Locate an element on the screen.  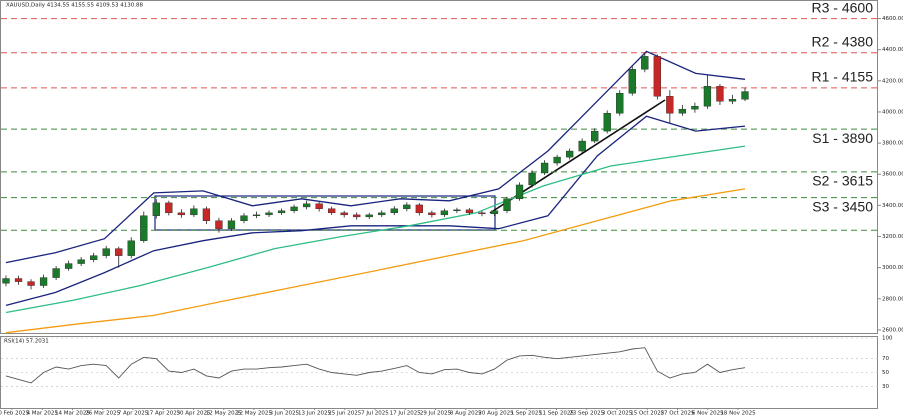
y-tick-label: 100 is located at coordinates (887, 339).